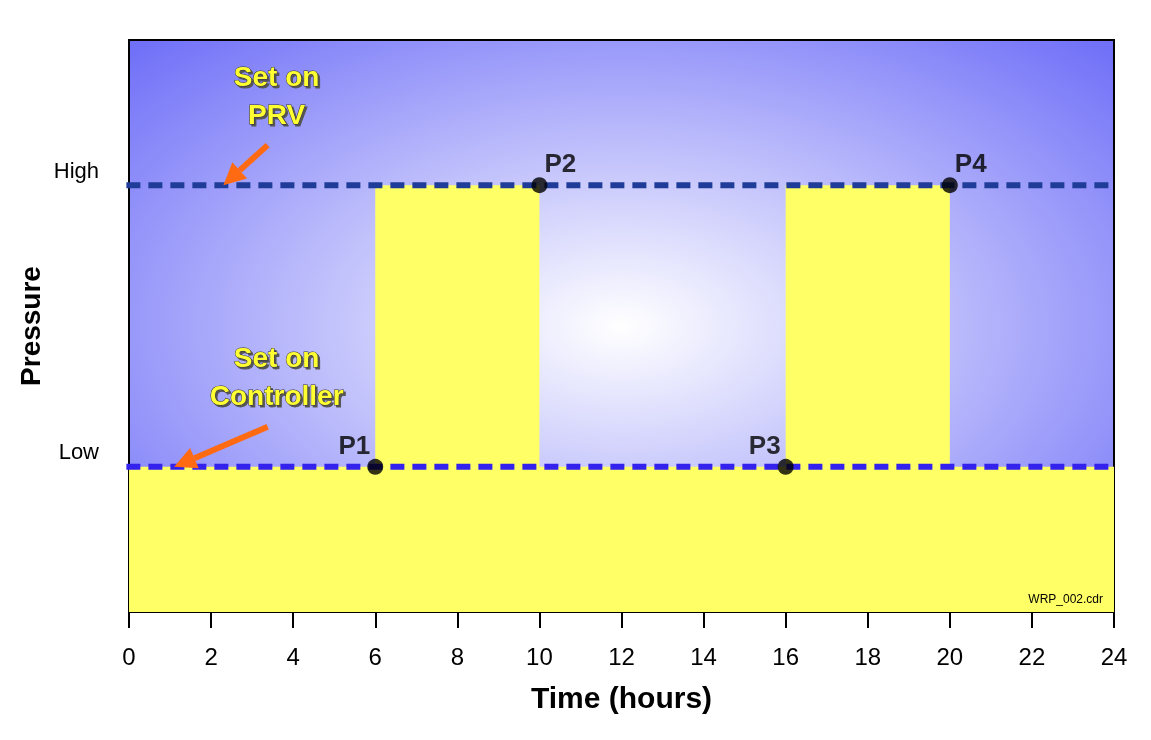  I want to click on x-tick-label: 12, so click(621, 656).